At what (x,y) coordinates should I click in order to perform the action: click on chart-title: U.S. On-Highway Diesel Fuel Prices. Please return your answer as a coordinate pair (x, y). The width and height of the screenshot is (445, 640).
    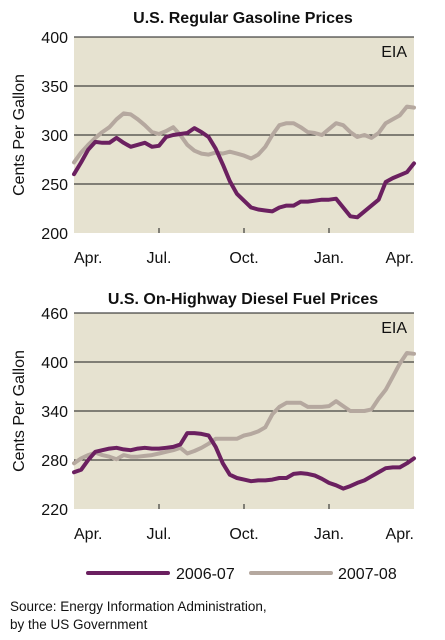
    Looking at the image, I should click on (243, 299).